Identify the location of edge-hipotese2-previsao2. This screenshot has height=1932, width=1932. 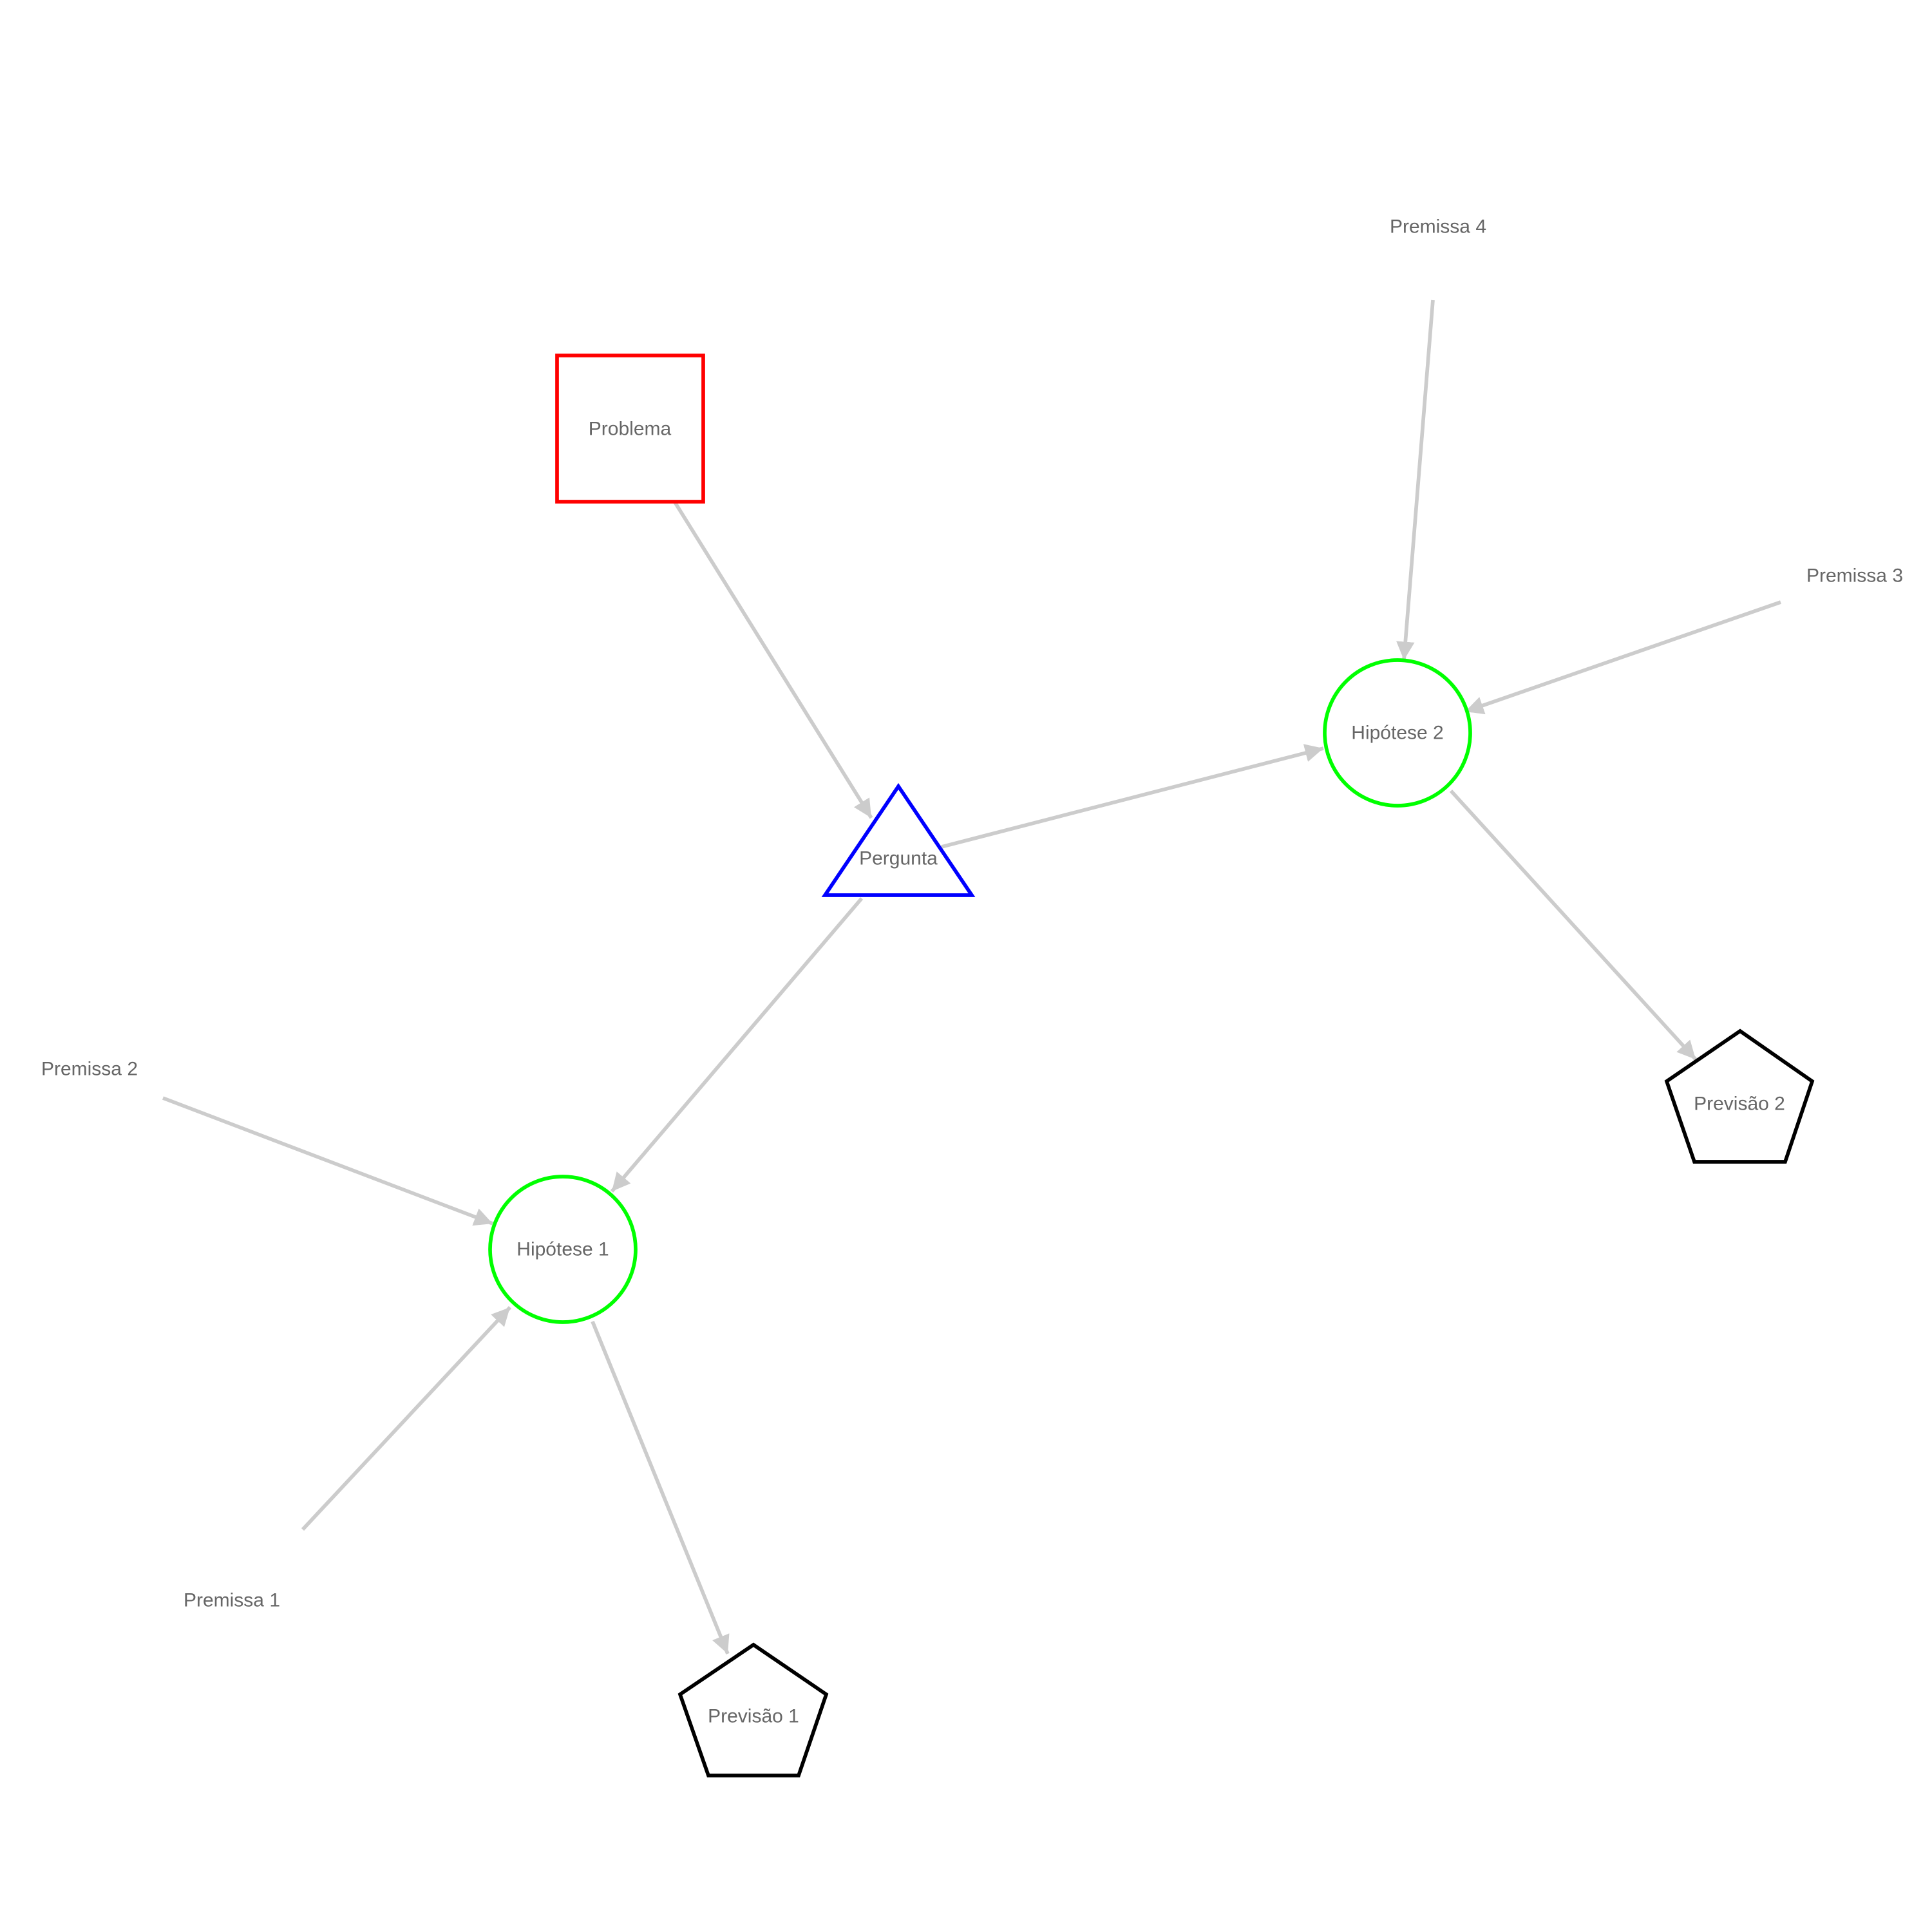
(1574, 925).